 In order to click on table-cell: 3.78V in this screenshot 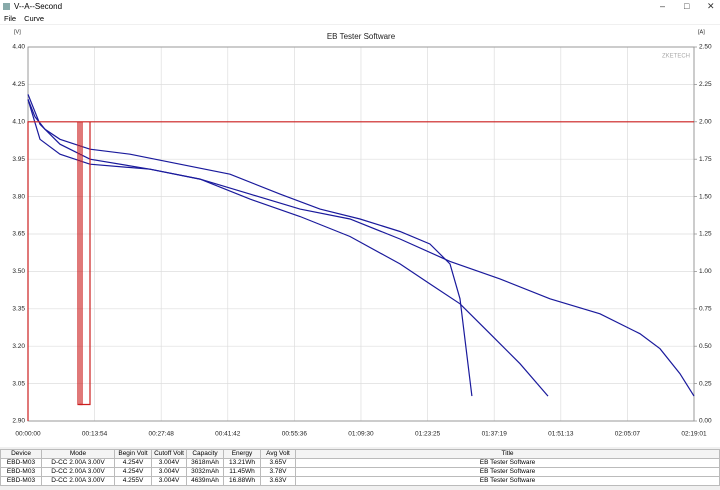, I will do `click(278, 472)`.